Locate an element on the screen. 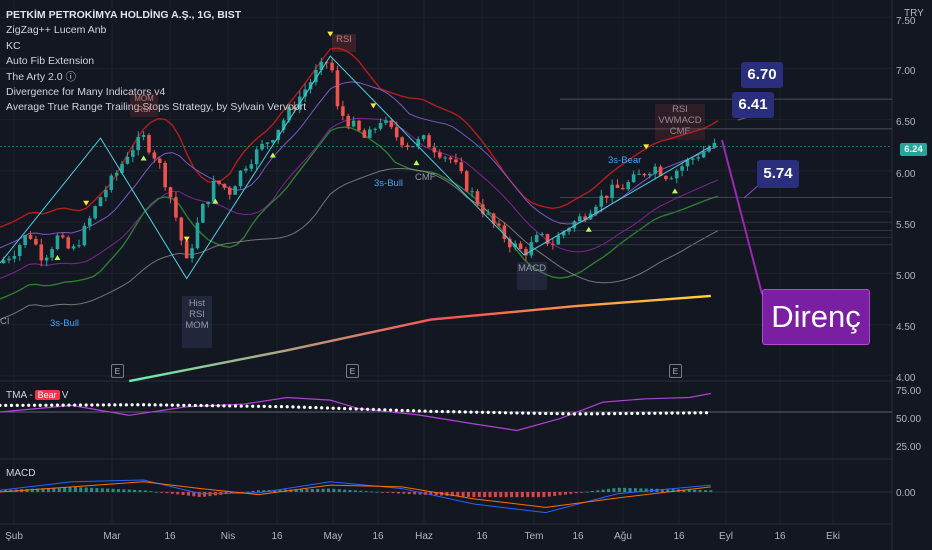 This screenshot has height=550, width=932. macd-pane-label: MACD is located at coordinates (21, 473).